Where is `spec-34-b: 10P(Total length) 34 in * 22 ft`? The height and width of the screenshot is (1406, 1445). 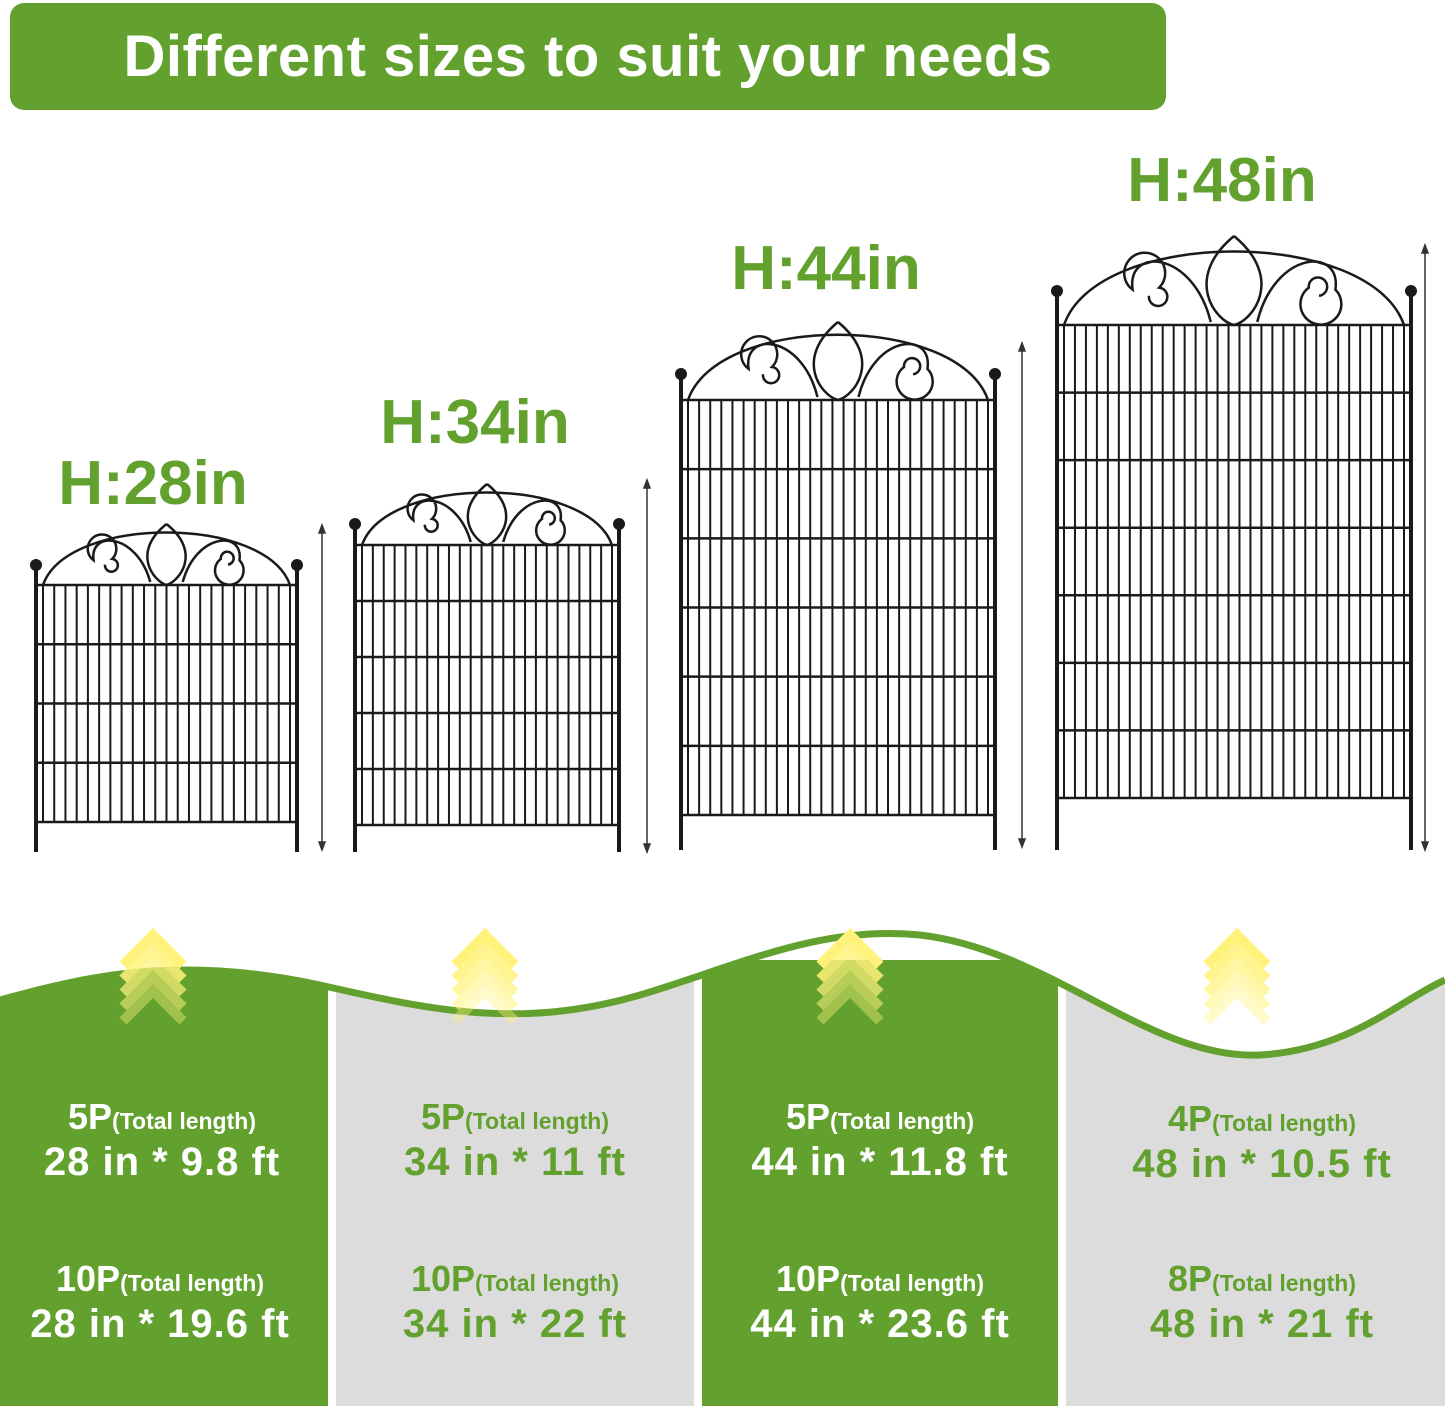 spec-34-b: 10P(Total length) 34 in * 22 ft is located at coordinates (515, 1302).